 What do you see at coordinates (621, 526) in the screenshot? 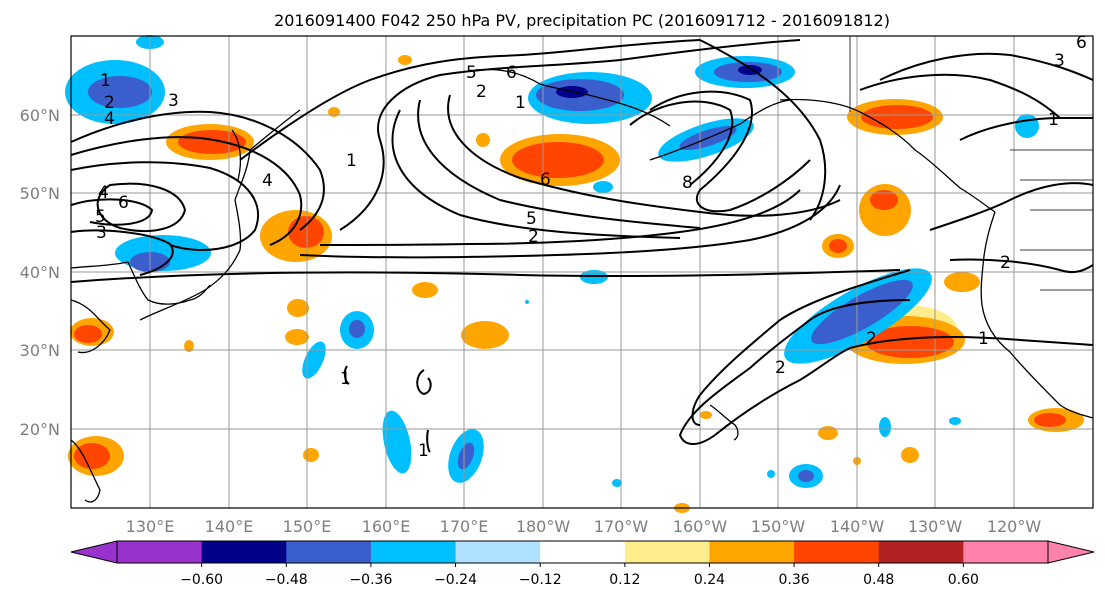
I see `longitude-label: 170°W` at bounding box center [621, 526].